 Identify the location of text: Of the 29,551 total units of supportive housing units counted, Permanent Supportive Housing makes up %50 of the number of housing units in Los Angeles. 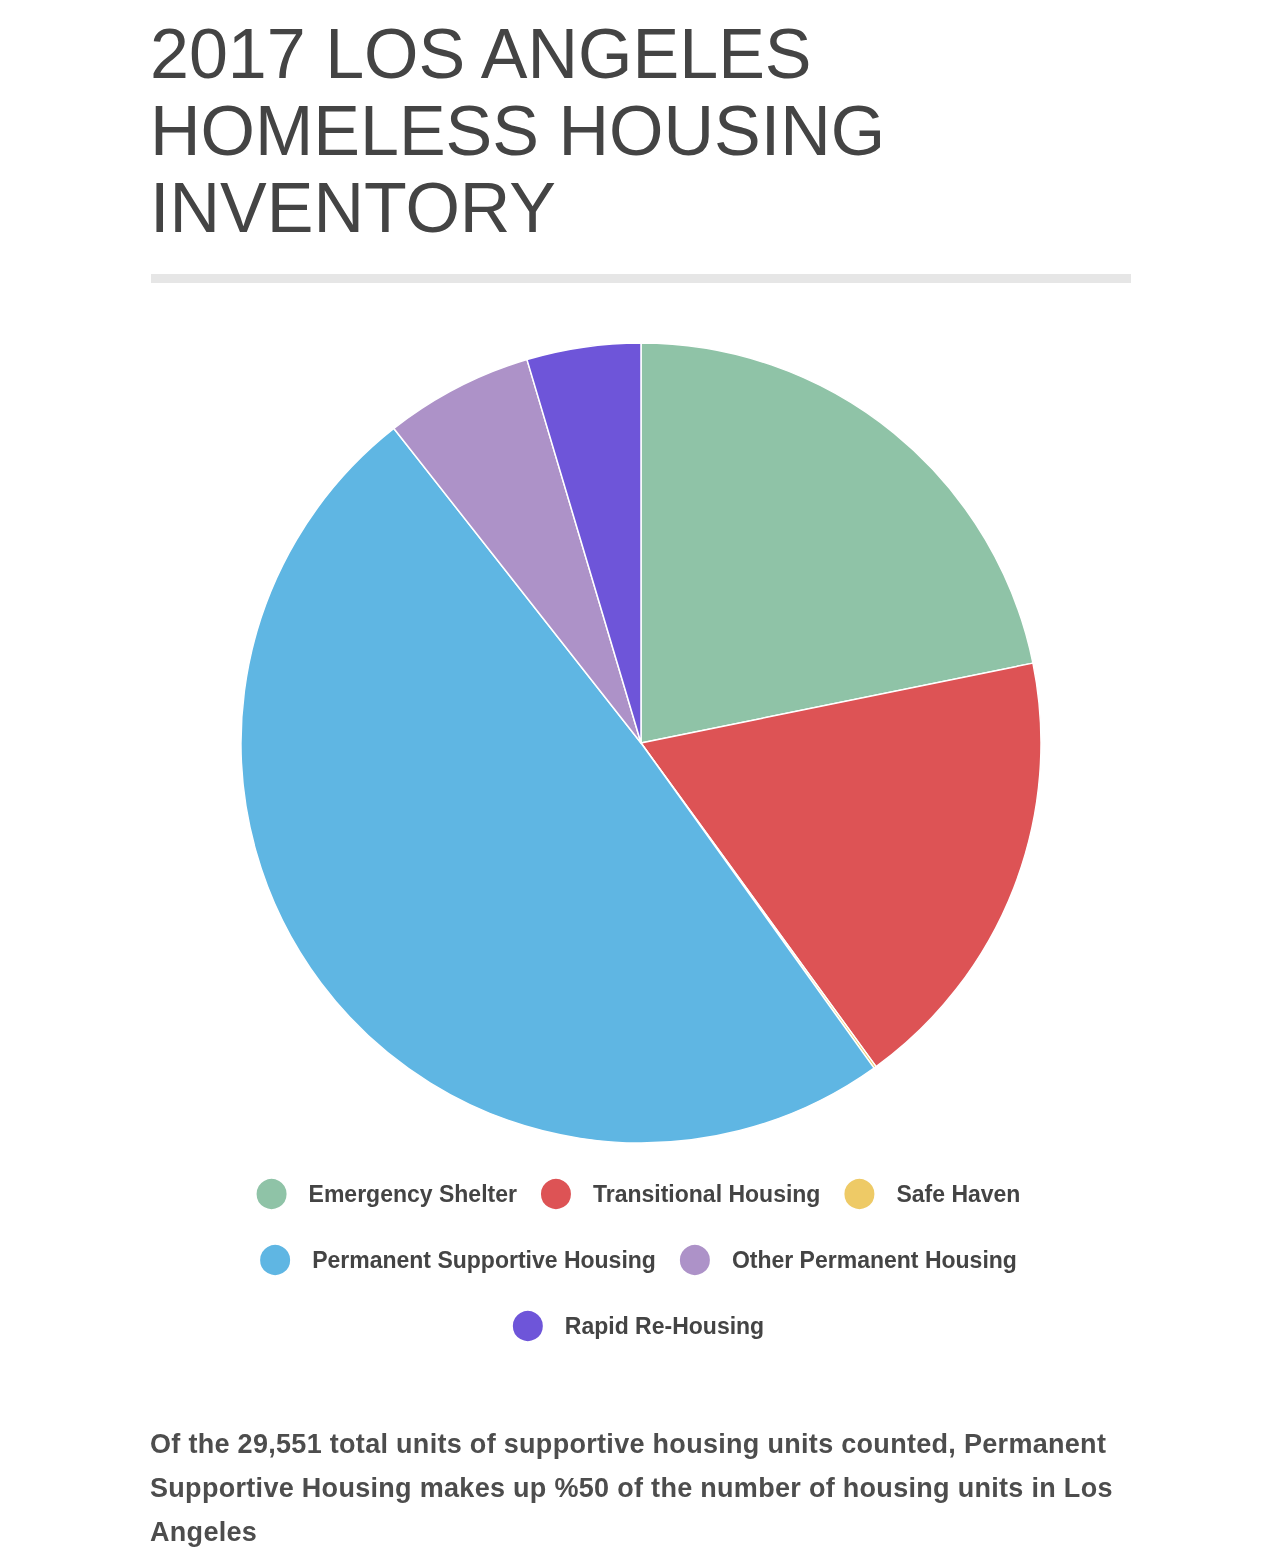
(632, 1488).